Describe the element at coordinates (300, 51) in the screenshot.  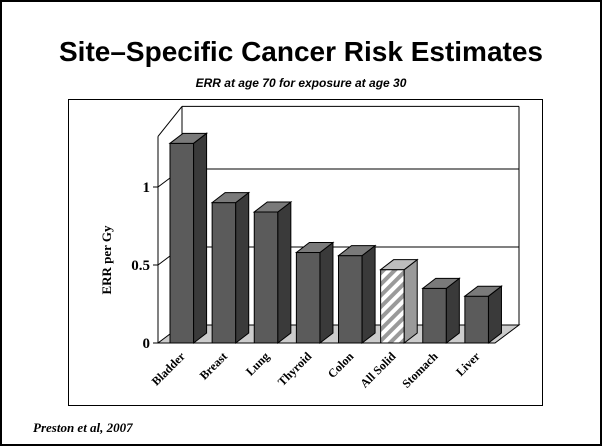
I see `slide-title: Site–Specific Cancer Risk Estimates` at that location.